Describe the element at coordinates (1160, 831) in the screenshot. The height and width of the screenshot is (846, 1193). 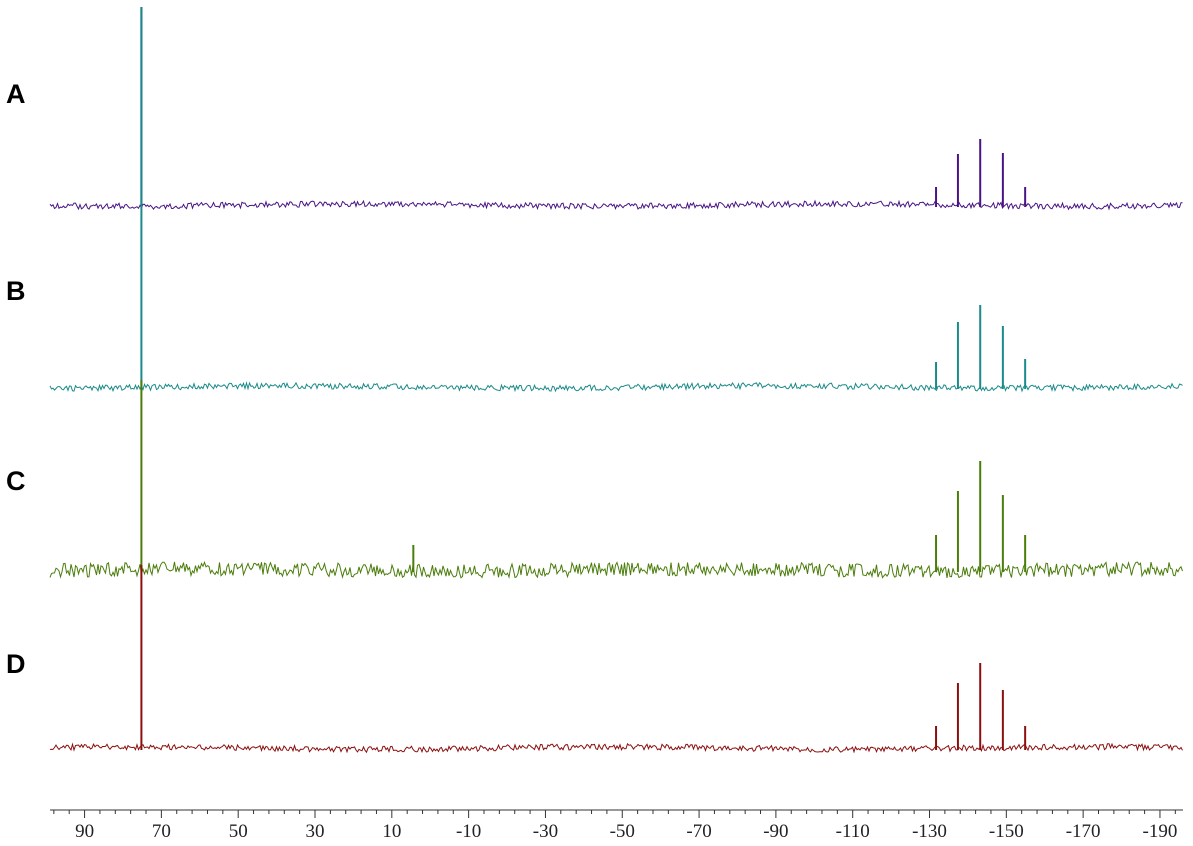
I see `x-tick-label: -190` at that location.